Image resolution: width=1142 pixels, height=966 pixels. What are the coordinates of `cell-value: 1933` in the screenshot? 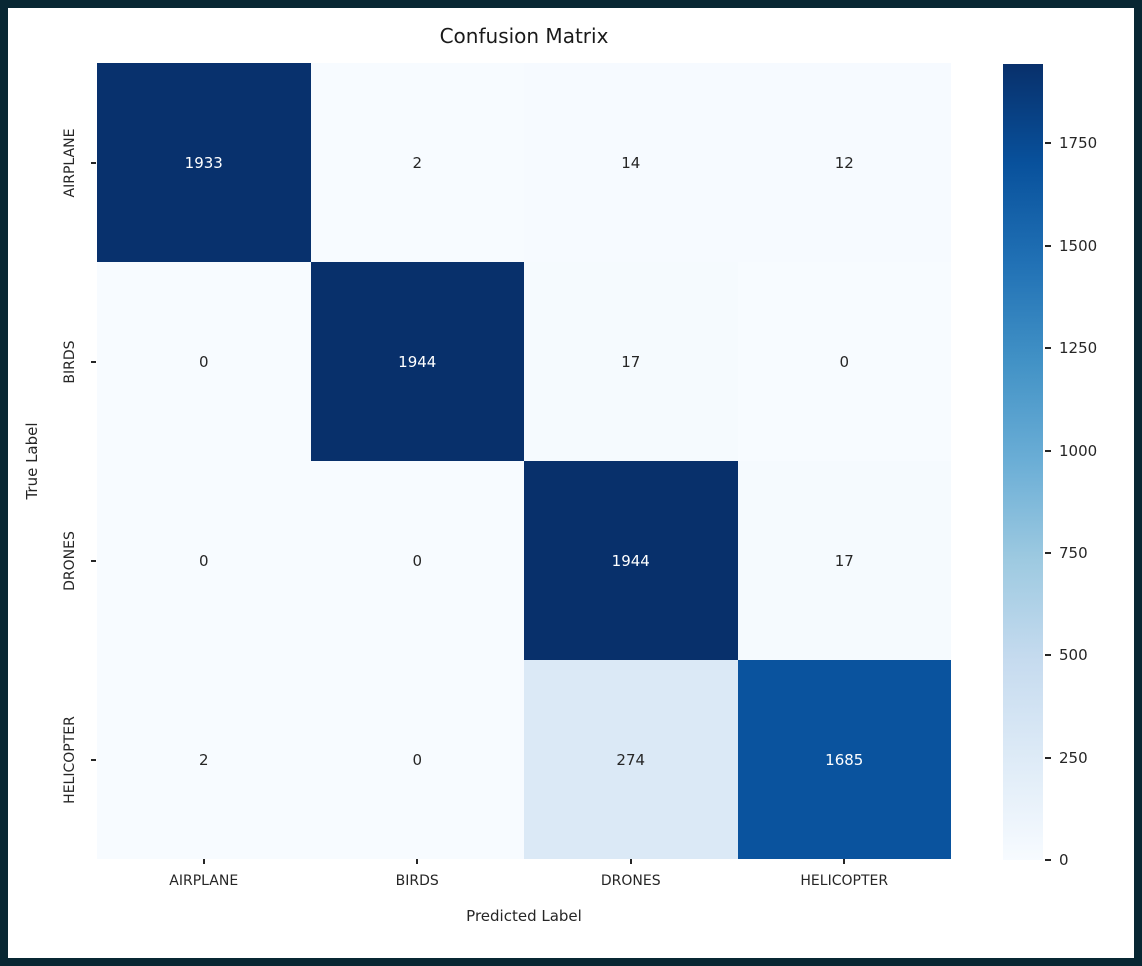 It's located at (203, 162).